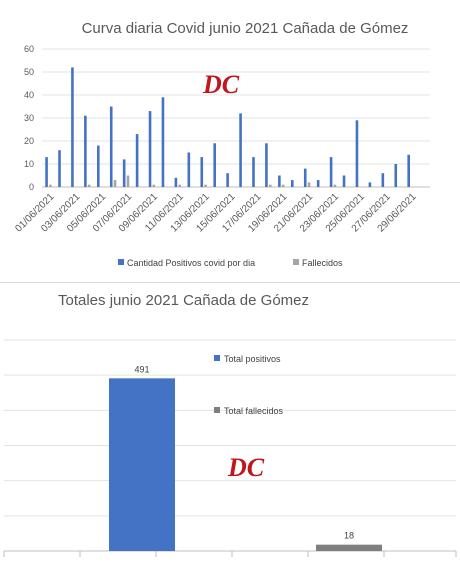 The image size is (460, 569). I want to click on y-tick-label: 50, so click(29, 72).